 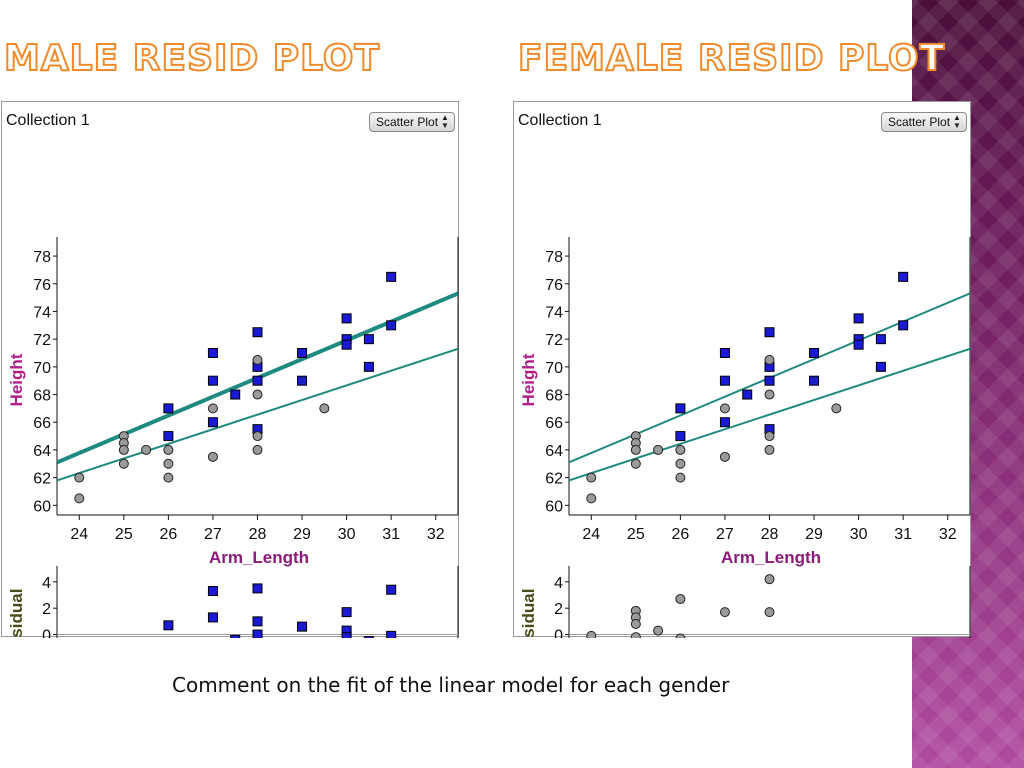 I want to click on female-title: Female Resid Plot, so click(x=731, y=58).